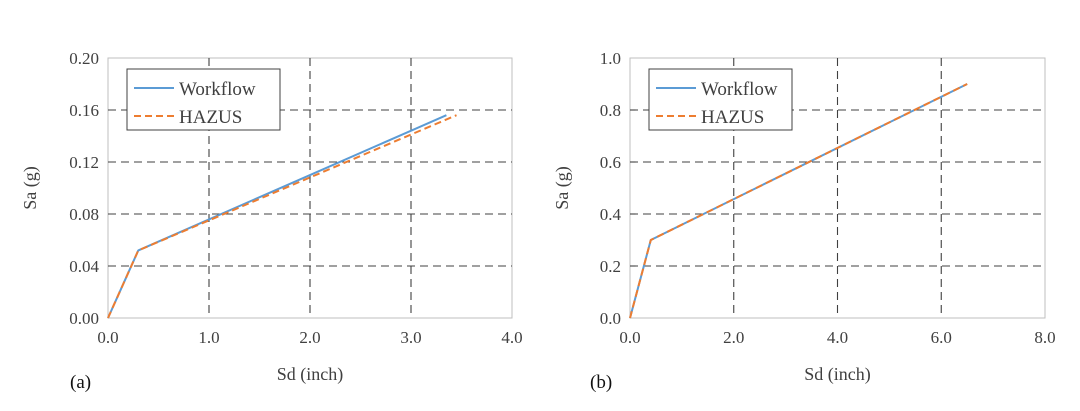 The width and height of the screenshot is (1080, 411). I want to click on y-tick-label: 0.2, so click(610, 266).